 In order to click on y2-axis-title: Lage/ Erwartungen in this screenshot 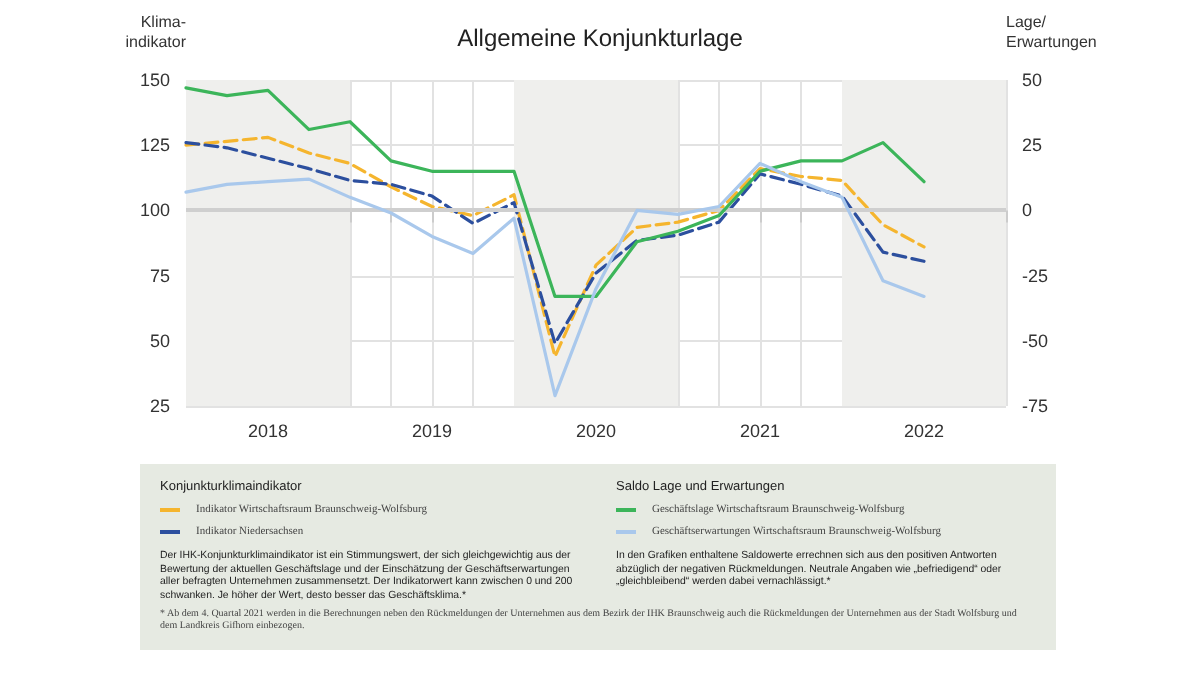, I will do `click(1051, 32)`.